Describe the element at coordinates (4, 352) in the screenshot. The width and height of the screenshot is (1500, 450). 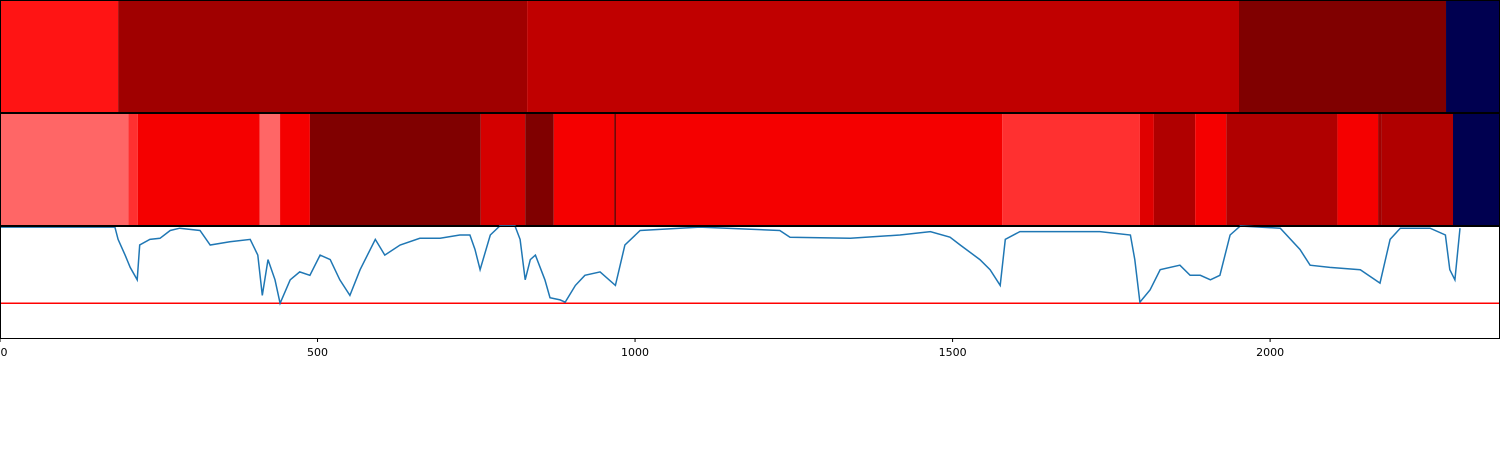
I see `x-tick-label: 0` at that location.